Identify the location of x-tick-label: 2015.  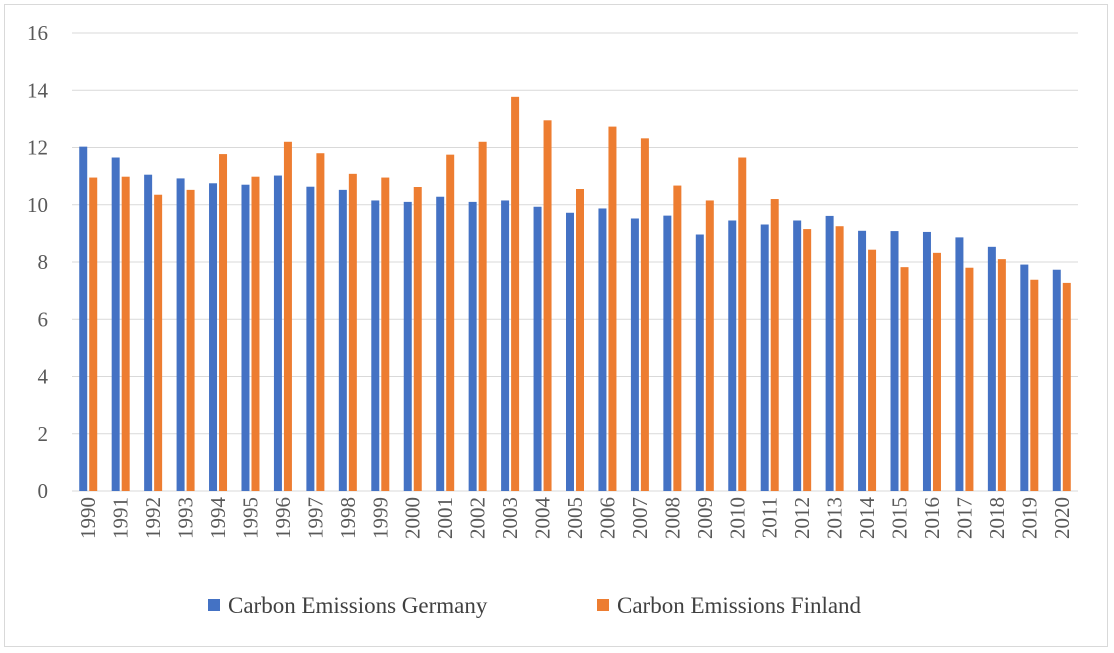
(900, 518).